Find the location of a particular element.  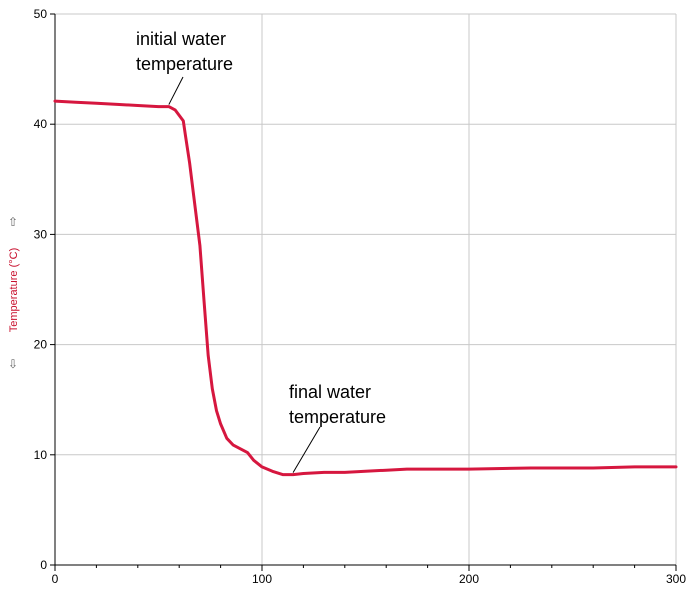

y-axis-down-arrow-icon: ⇩ is located at coordinates (13, 364).